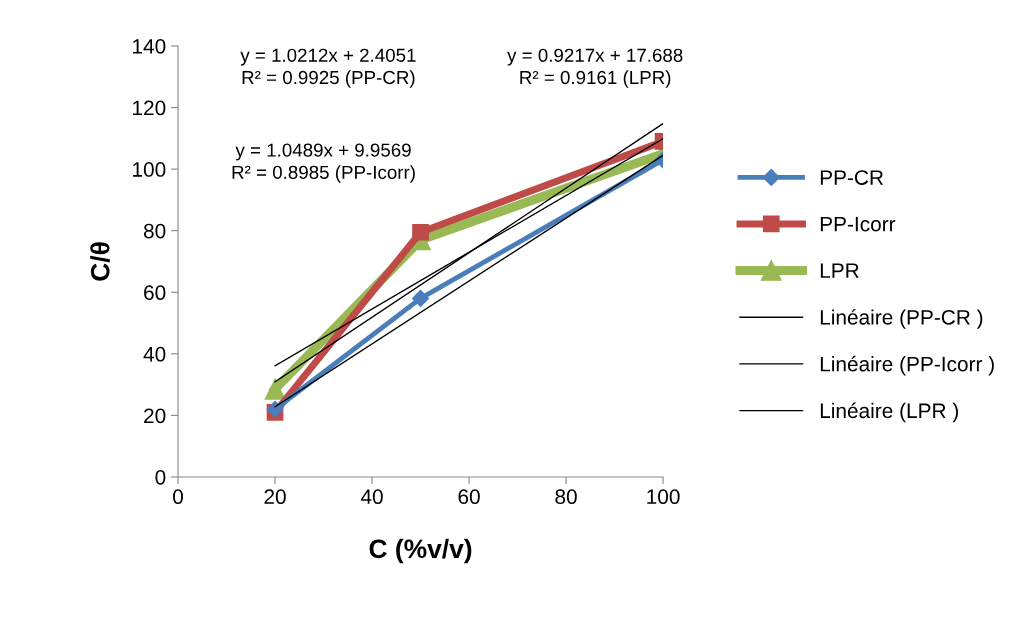 This screenshot has width=1019, height=629. What do you see at coordinates (852, 177) in the screenshot?
I see `legend-label: PP-CR` at bounding box center [852, 177].